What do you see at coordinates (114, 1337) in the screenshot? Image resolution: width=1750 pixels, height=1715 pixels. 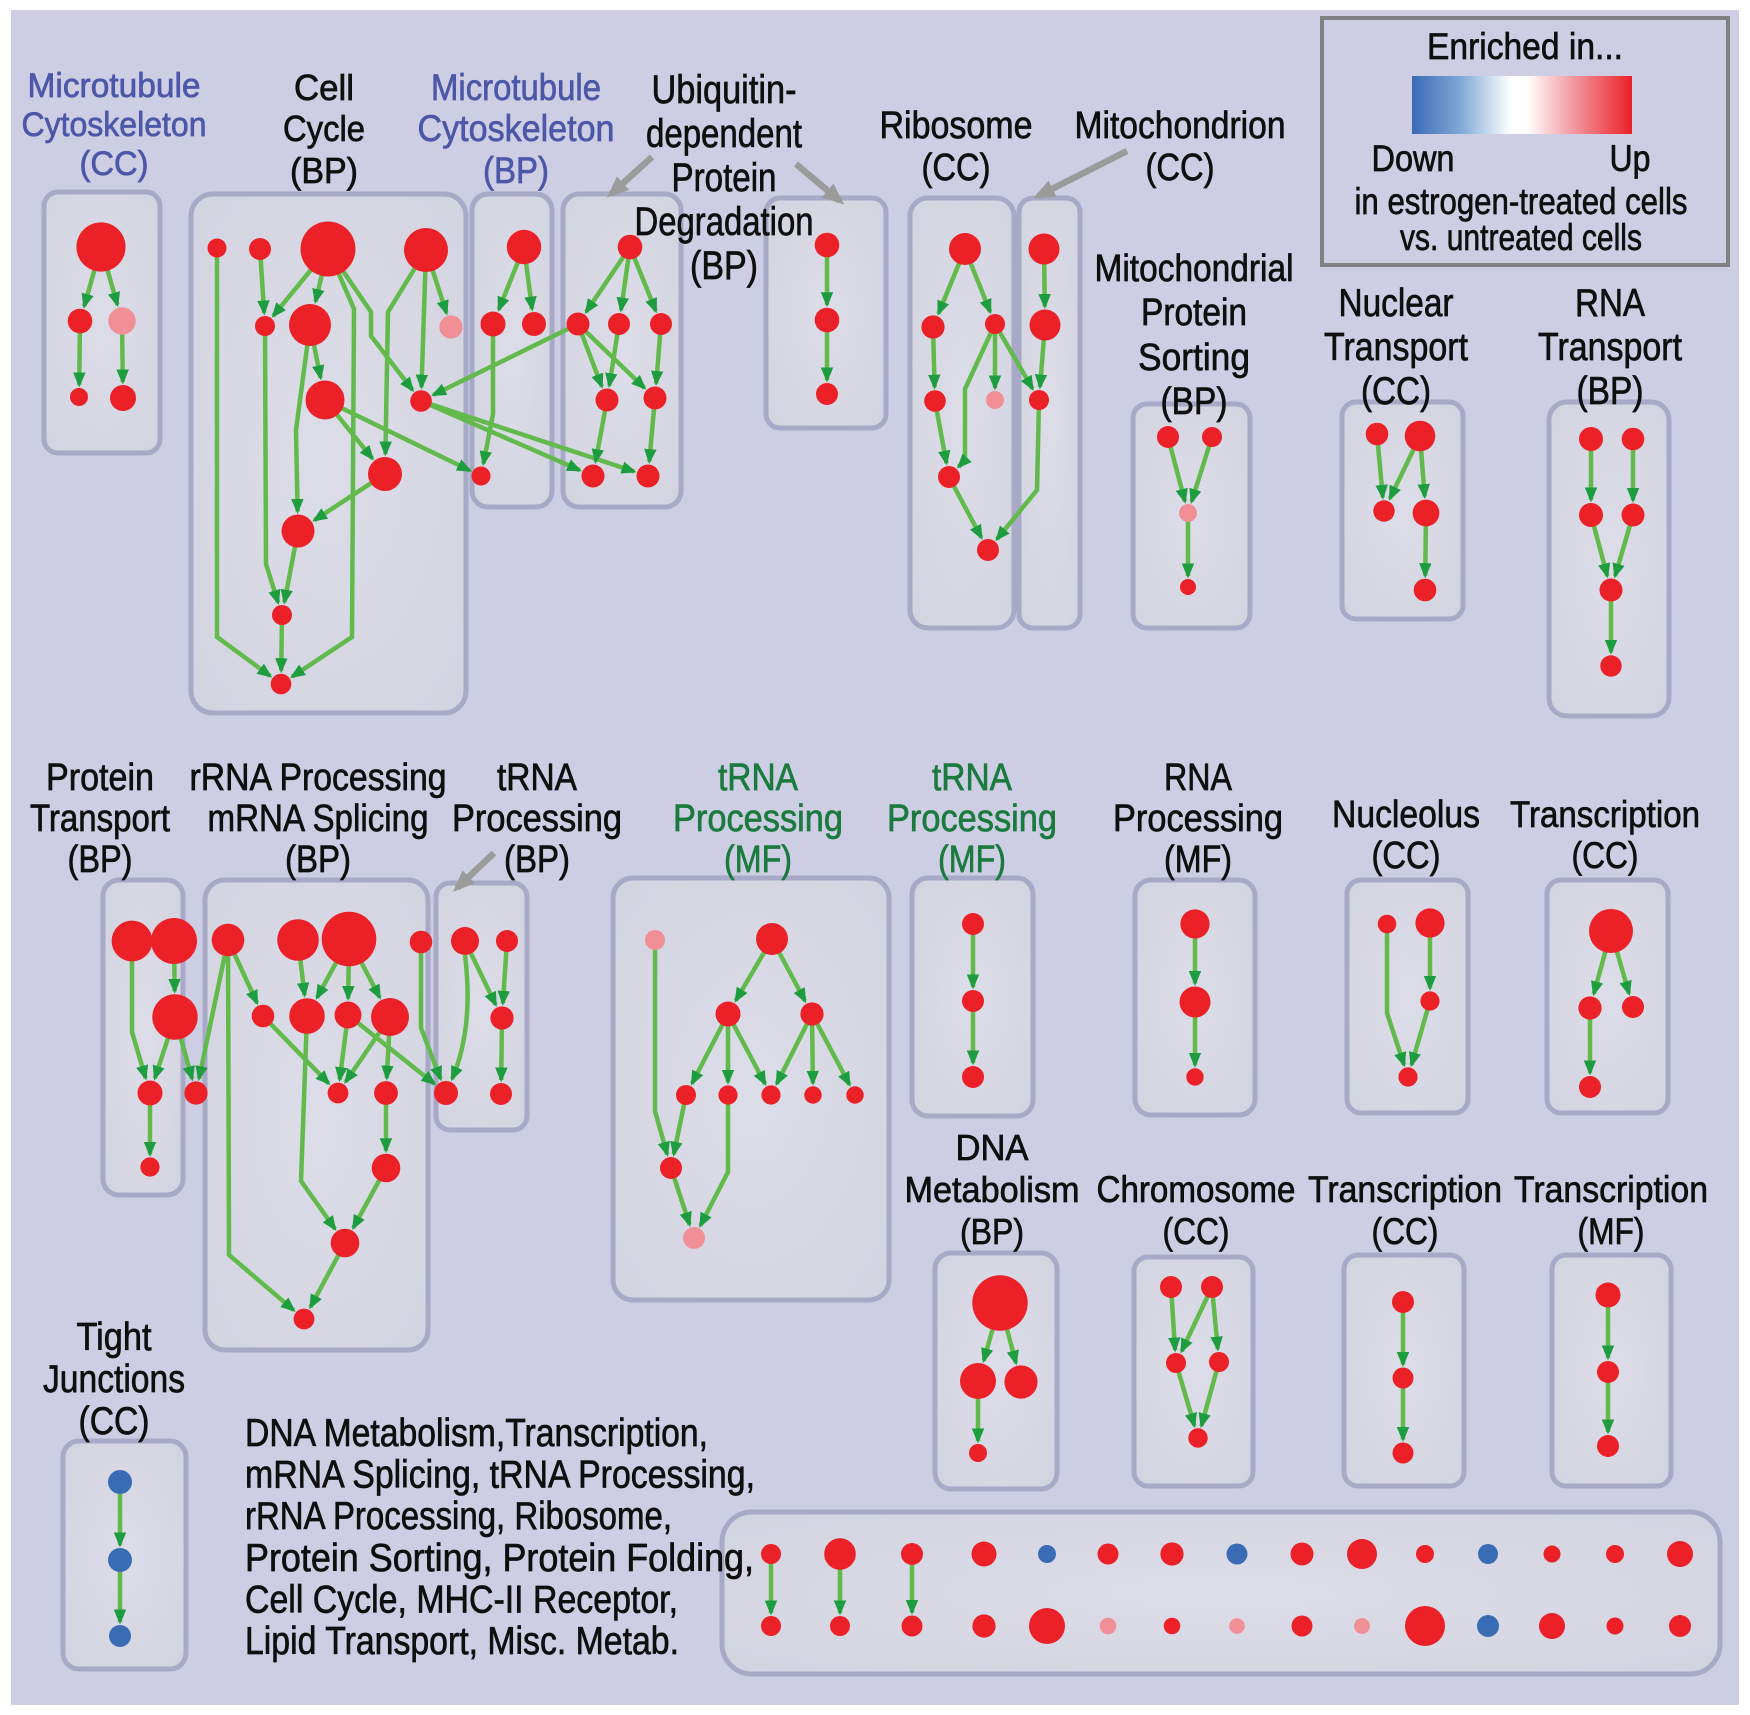 I see `svg-text: Tight` at bounding box center [114, 1337].